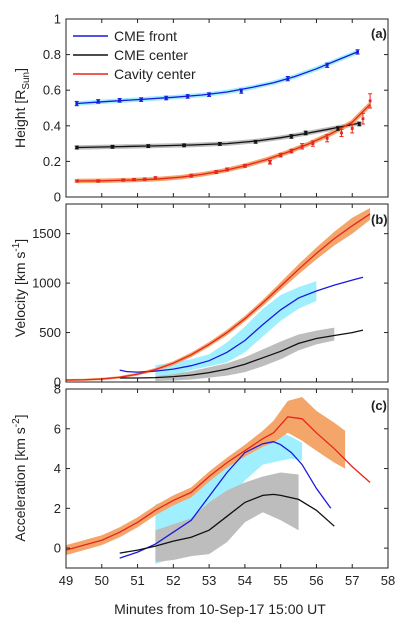 The width and height of the screenshot is (415, 624). Describe the element at coordinates (57, 382) in the screenshot. I see `panel-b-ytick-label: 0` at that location.